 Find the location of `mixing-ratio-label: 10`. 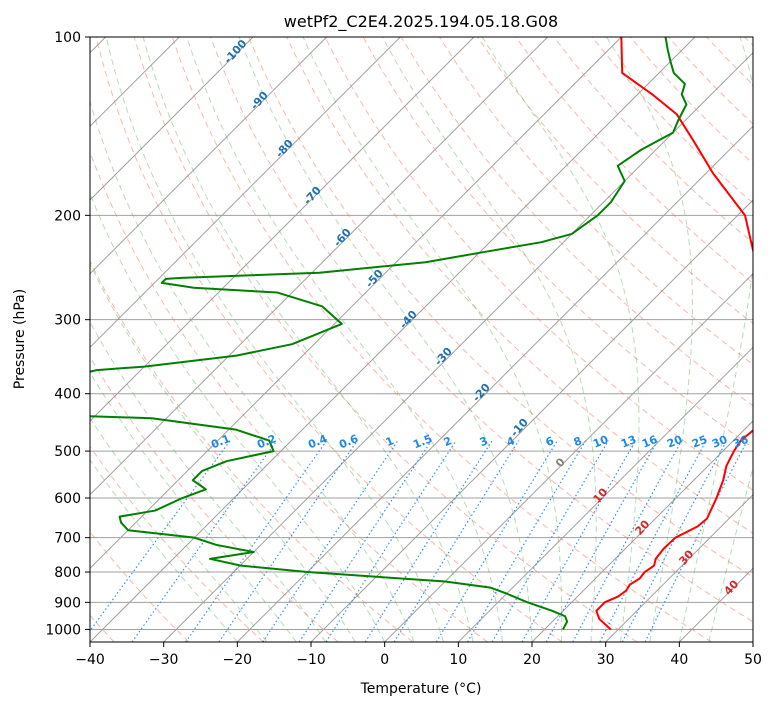

mixing-ratio-label: 10 is located at coordinates (600, 442).